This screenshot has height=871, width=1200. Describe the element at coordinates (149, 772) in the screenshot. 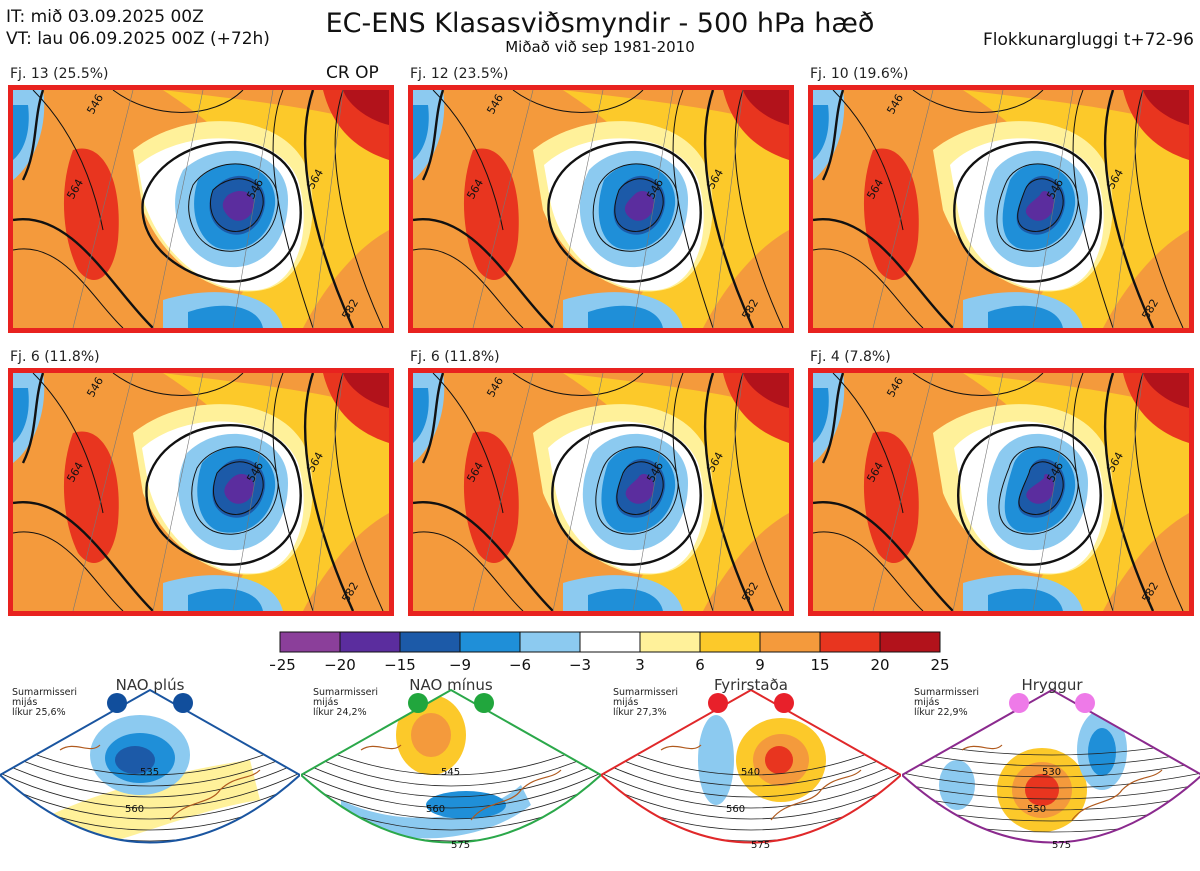

I see `contour-label: 535` at that location.